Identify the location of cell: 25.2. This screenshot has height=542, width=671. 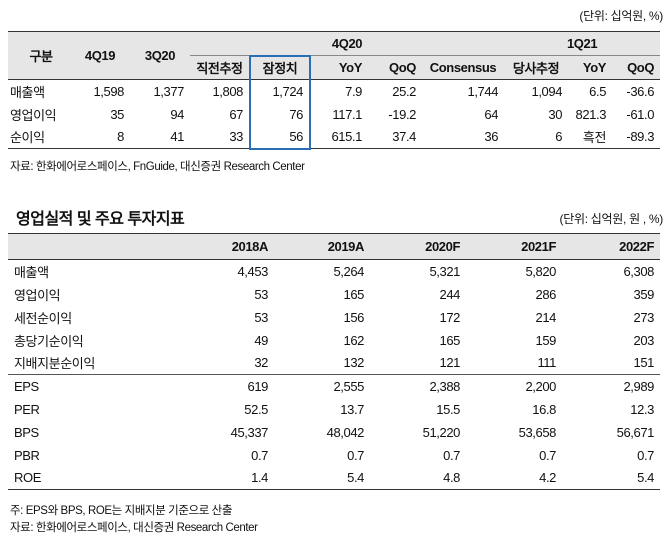
(404, 91).